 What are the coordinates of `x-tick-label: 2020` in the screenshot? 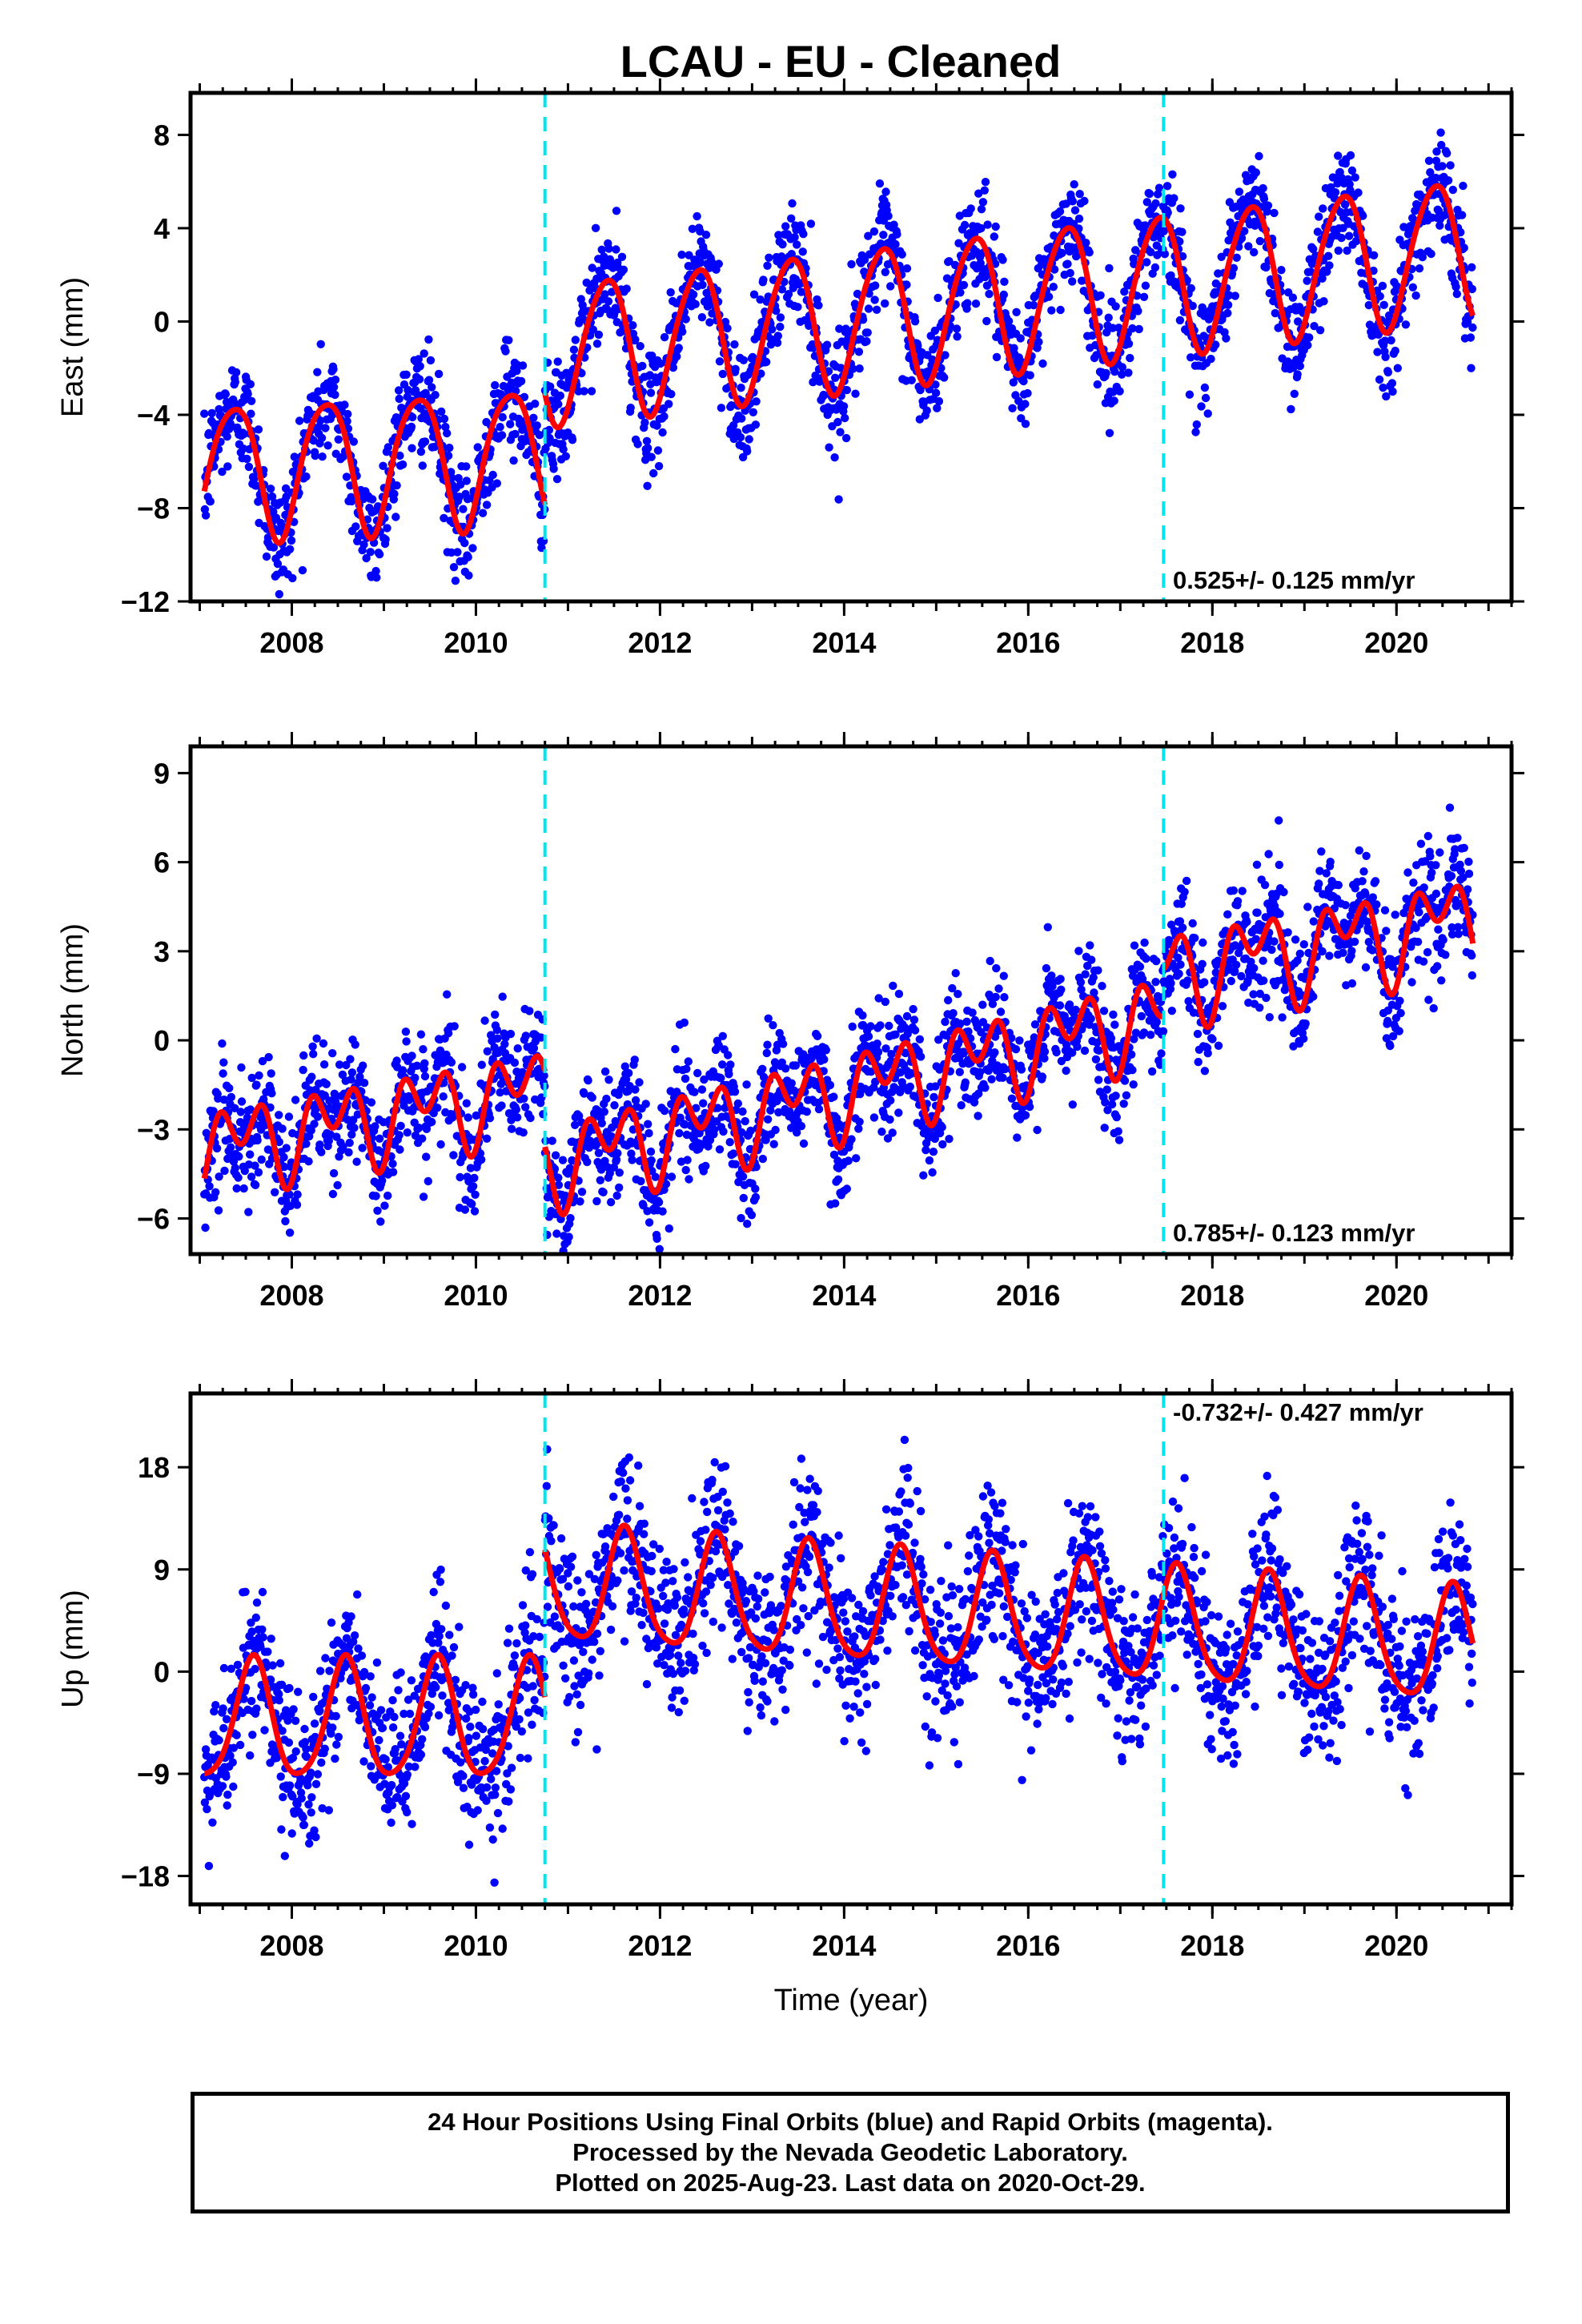 It's located at (1396, 642).